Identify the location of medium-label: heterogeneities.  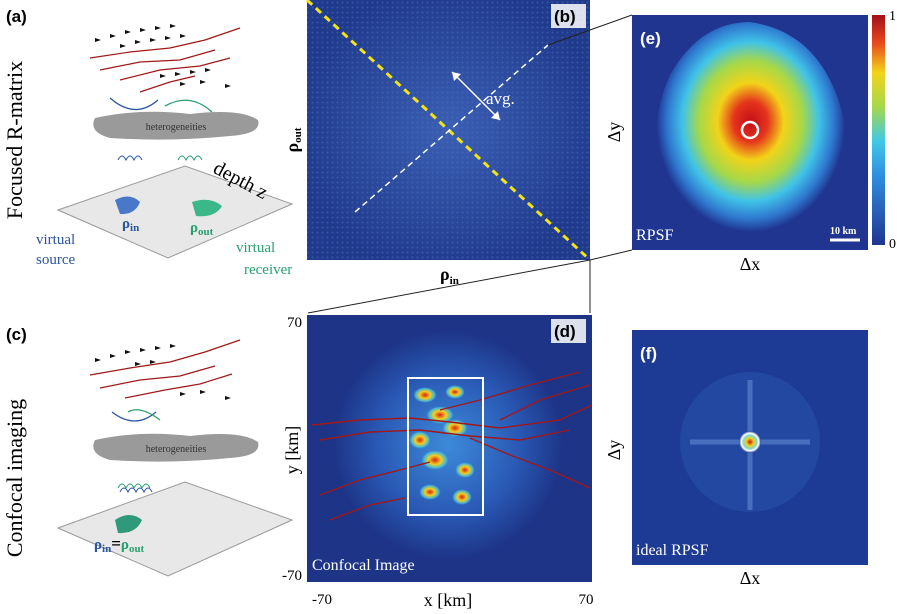
(176, 449).